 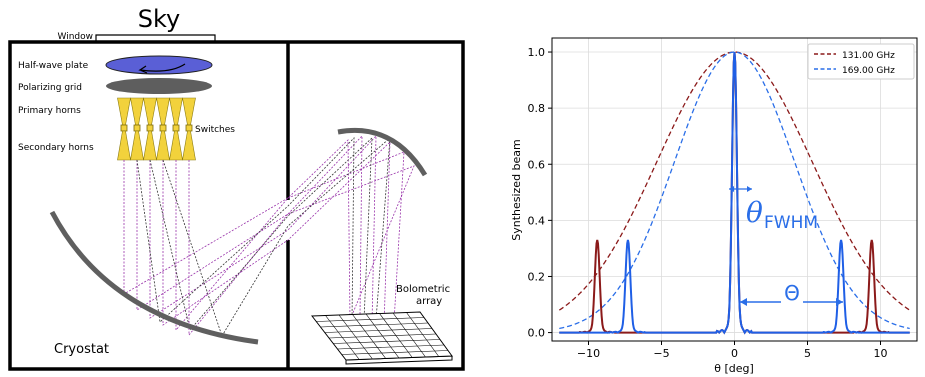 What do you see at coordinates (881, 353) in the screenshot?
I see `x-tick-label: 10` at bounding box center [881, 353].